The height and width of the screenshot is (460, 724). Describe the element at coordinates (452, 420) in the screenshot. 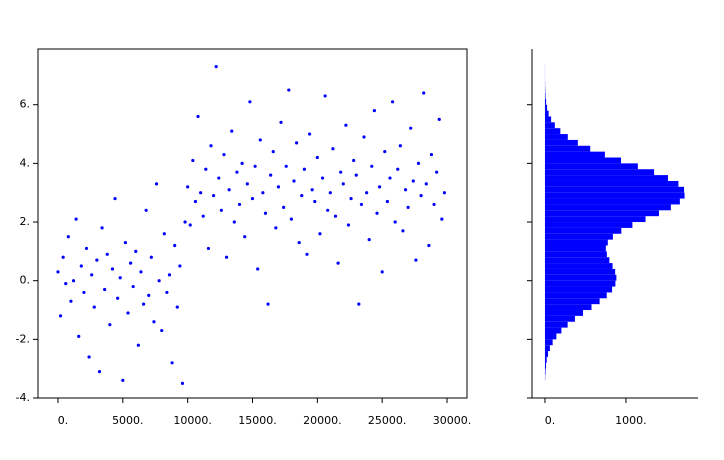

I see `x-tick-label: 30000.` at that location.